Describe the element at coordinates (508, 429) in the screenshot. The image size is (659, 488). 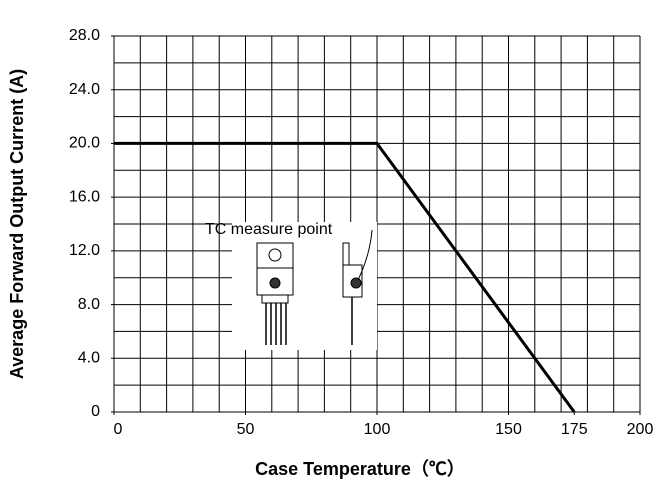
I see `x-tick-label: 150` at that location.